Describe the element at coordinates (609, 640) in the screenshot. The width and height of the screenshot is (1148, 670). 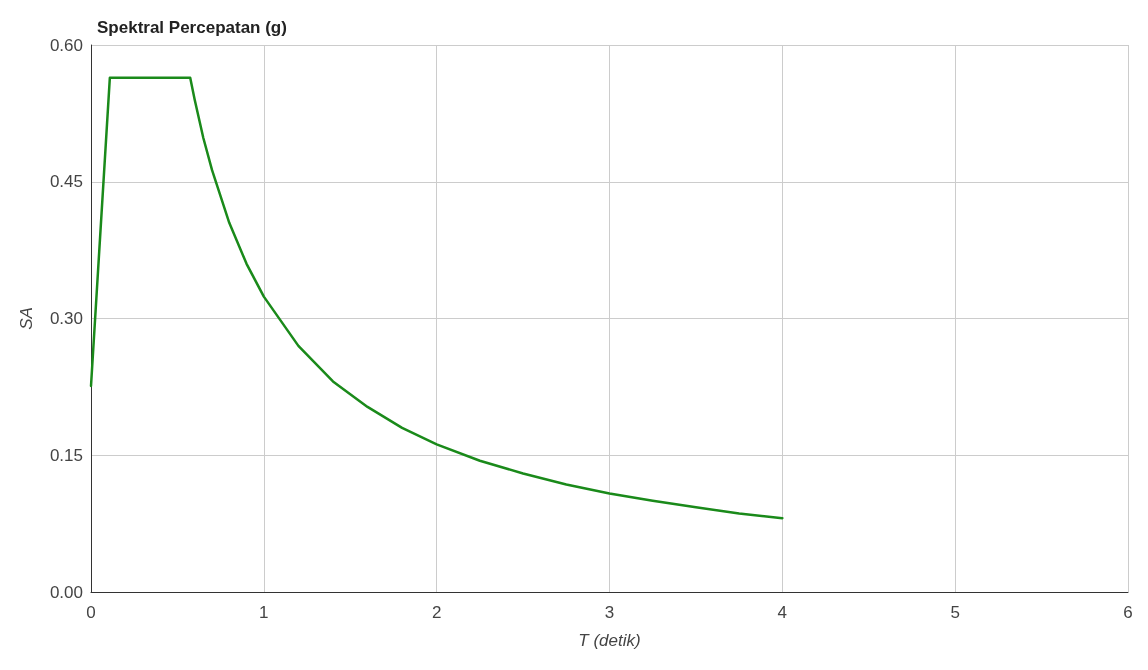
I see `x-axis-title: T (detik)` at that location.